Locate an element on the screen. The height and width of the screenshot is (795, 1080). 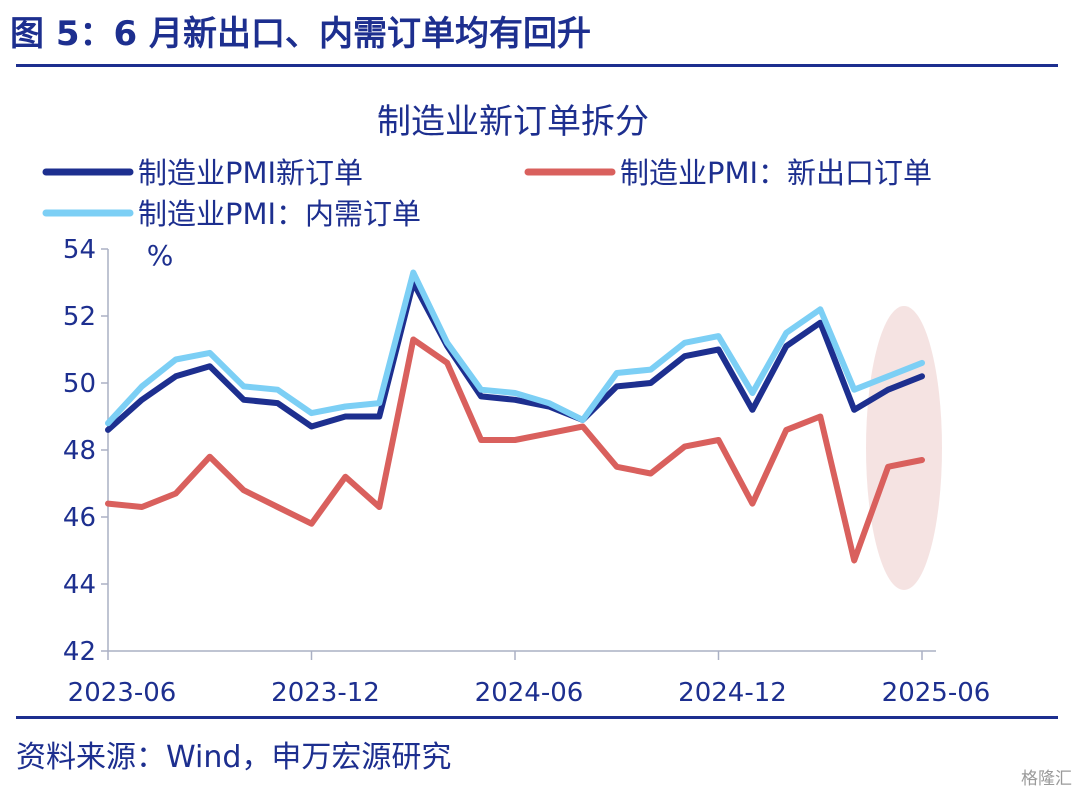
y-tick-label: 48 is located at coordinates (79, 451).